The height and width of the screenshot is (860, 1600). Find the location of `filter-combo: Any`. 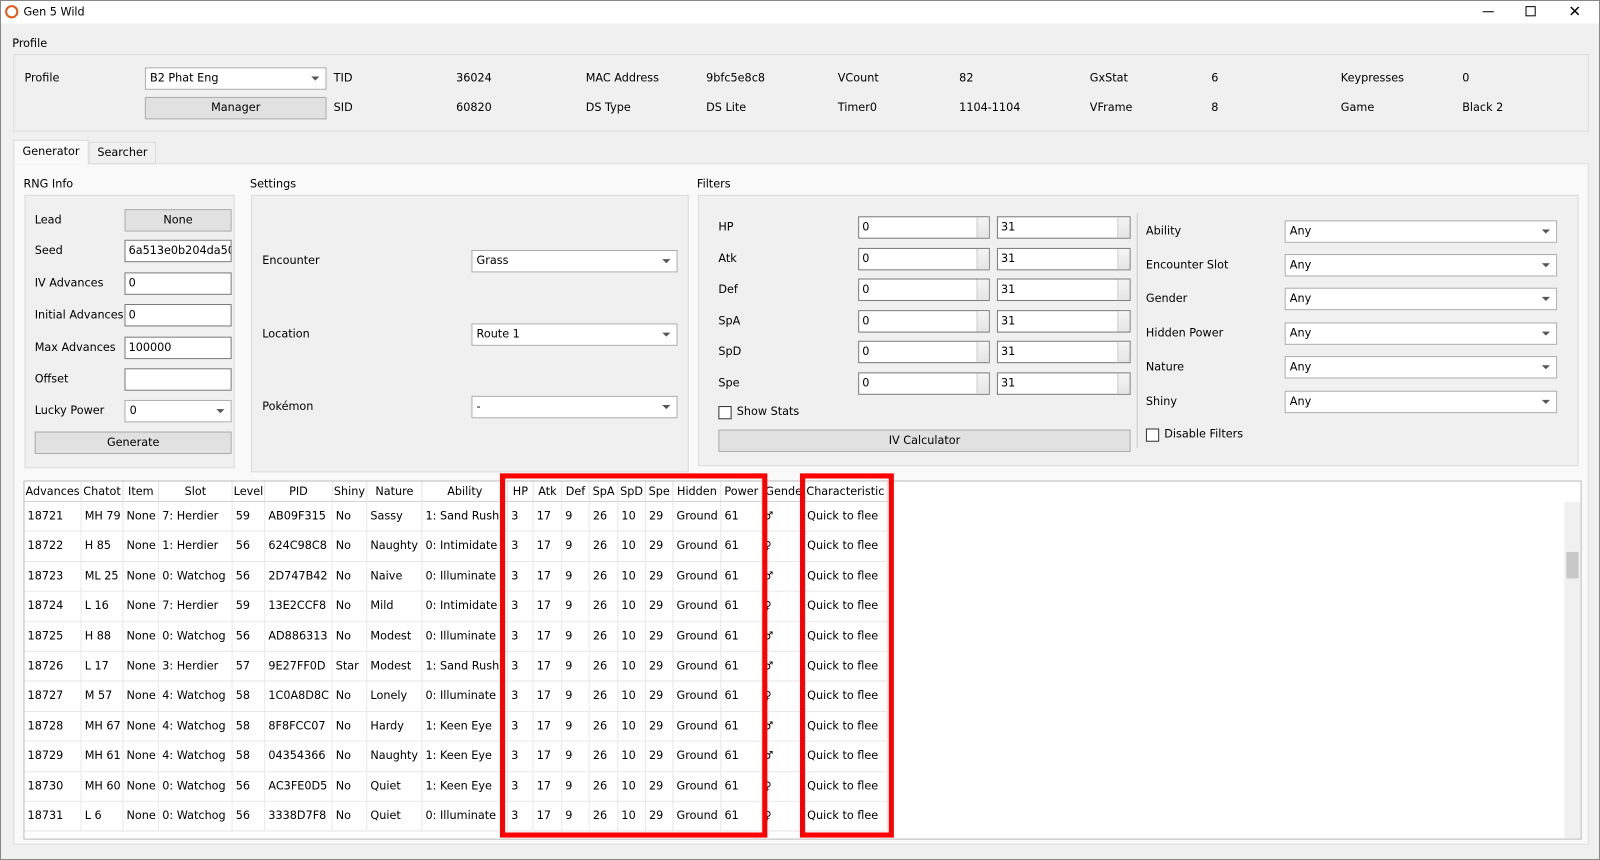

filter-combo: Any is located at coordinates (1421, 402).